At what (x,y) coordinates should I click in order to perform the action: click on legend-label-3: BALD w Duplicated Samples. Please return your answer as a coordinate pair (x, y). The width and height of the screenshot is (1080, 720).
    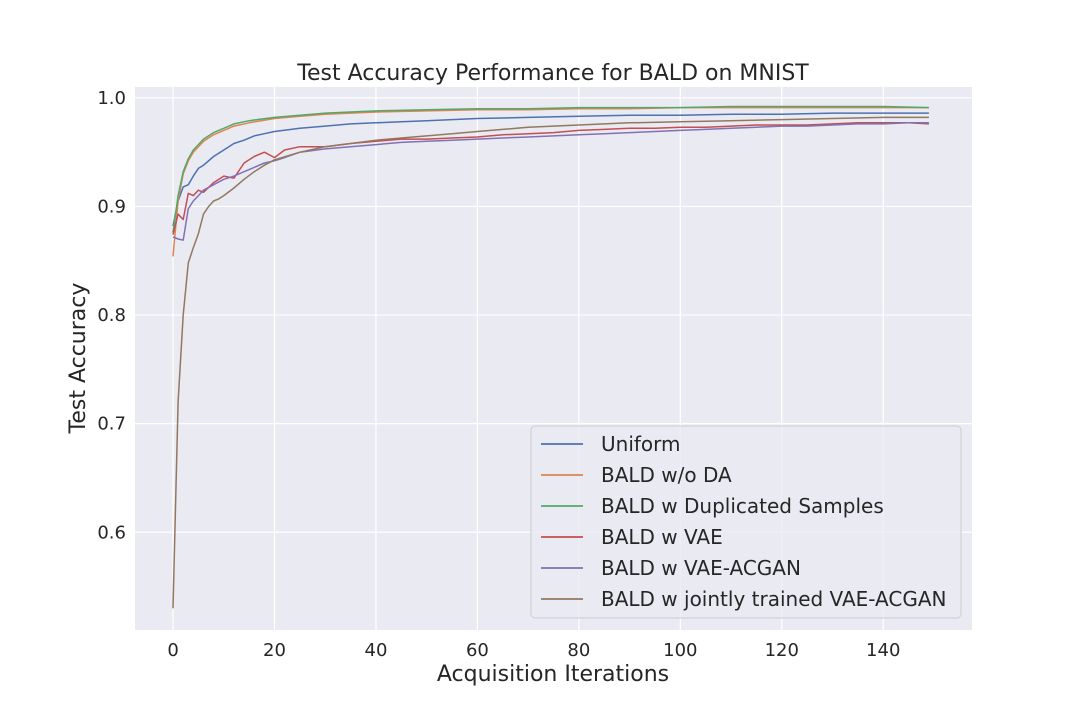
    Looking at the image, I should click on (742, 506).